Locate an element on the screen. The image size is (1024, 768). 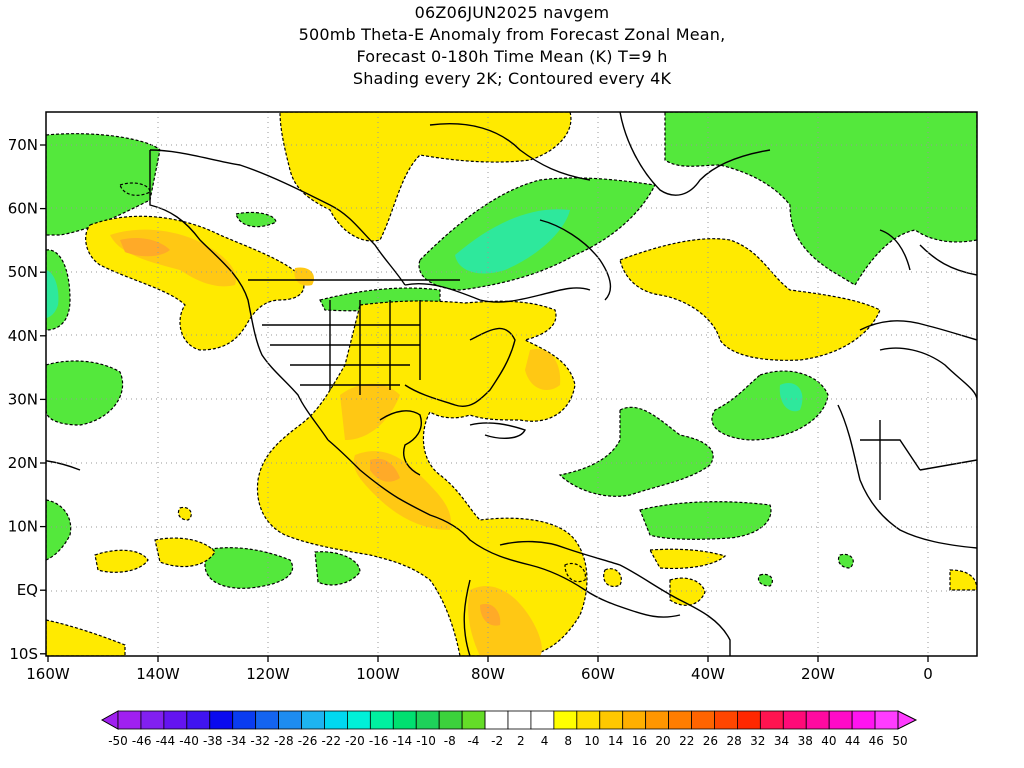
lon-tick-label: 140W is located at coordinates (158, 674).